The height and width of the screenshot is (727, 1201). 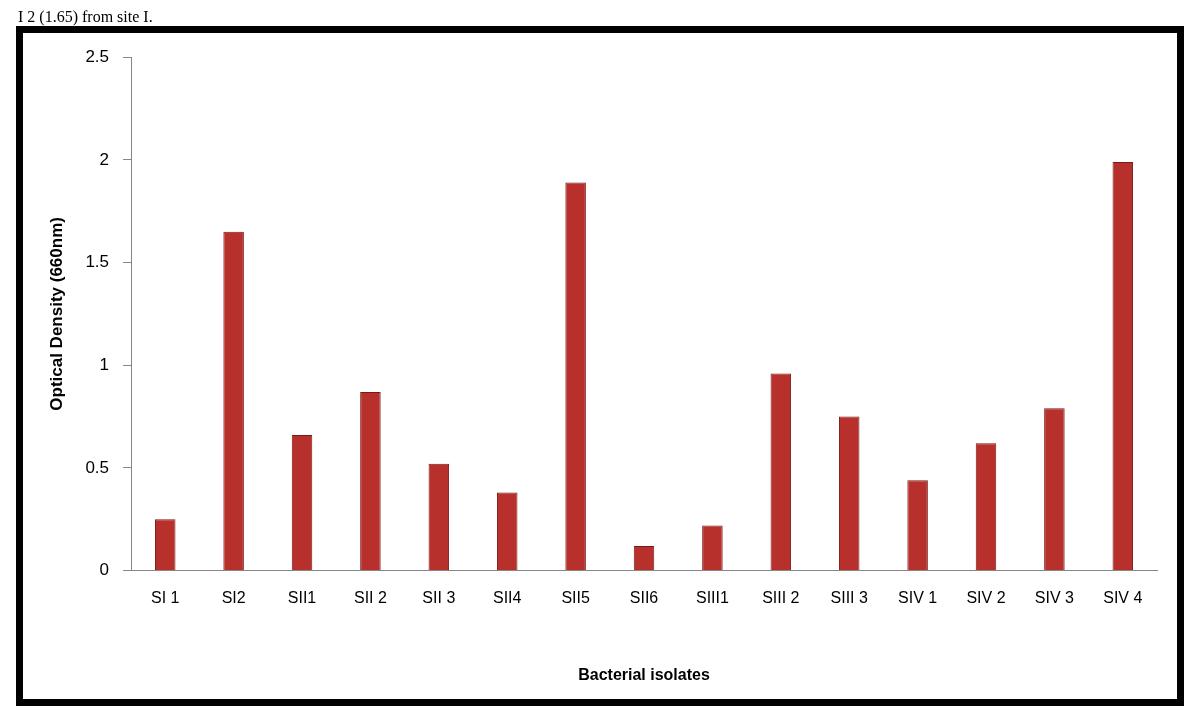 What do you see at coordinates (56, 314) in the screenshot?
I see `y-axis-title: Optical Density (660nm)` at bounding box center [56, 314].